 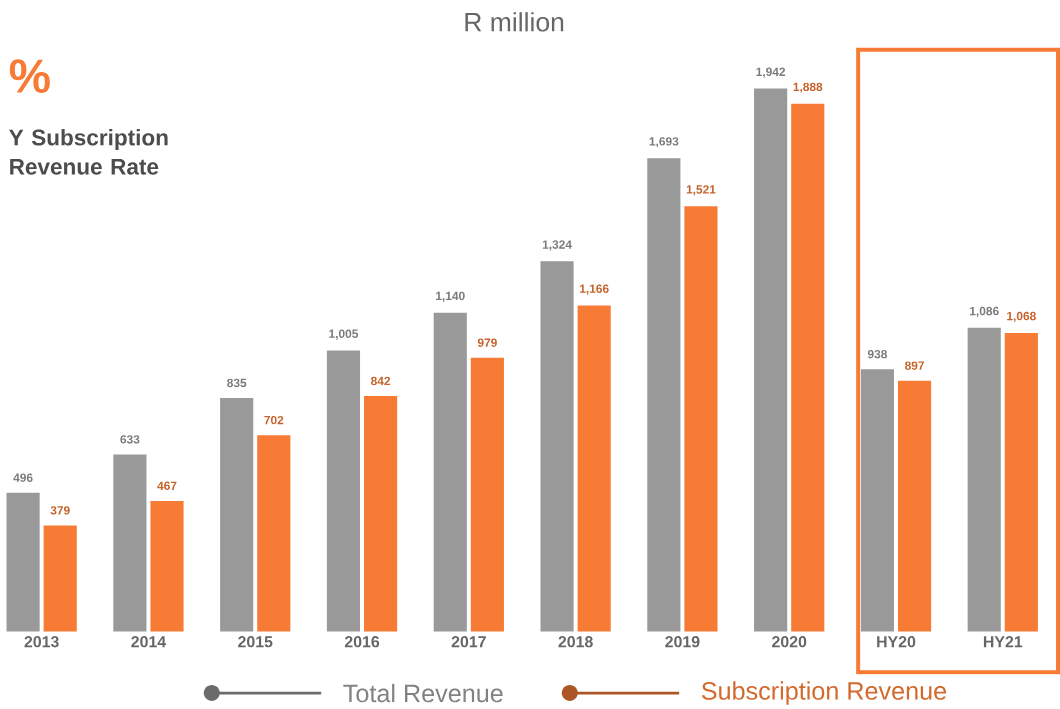 What do you see at coordinates (514, 22) in the screenshot?
I see `chart-title: R million` at bounding box center [514, 22].